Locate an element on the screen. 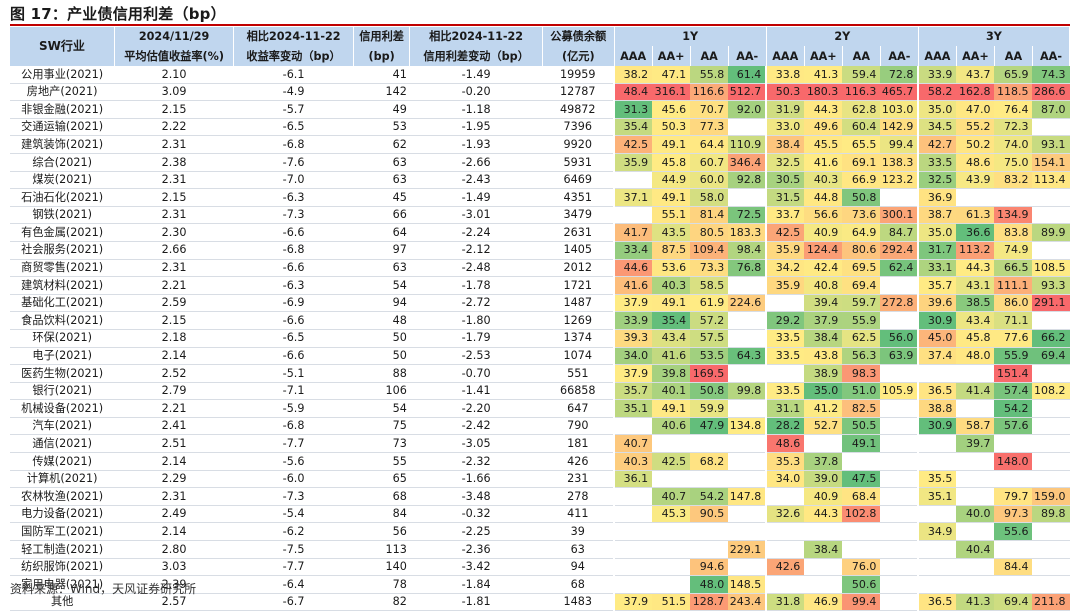 This screenshot has width=1080, height=611. spread-value-cell: 151.4 is located at coordinates (1013, 373).